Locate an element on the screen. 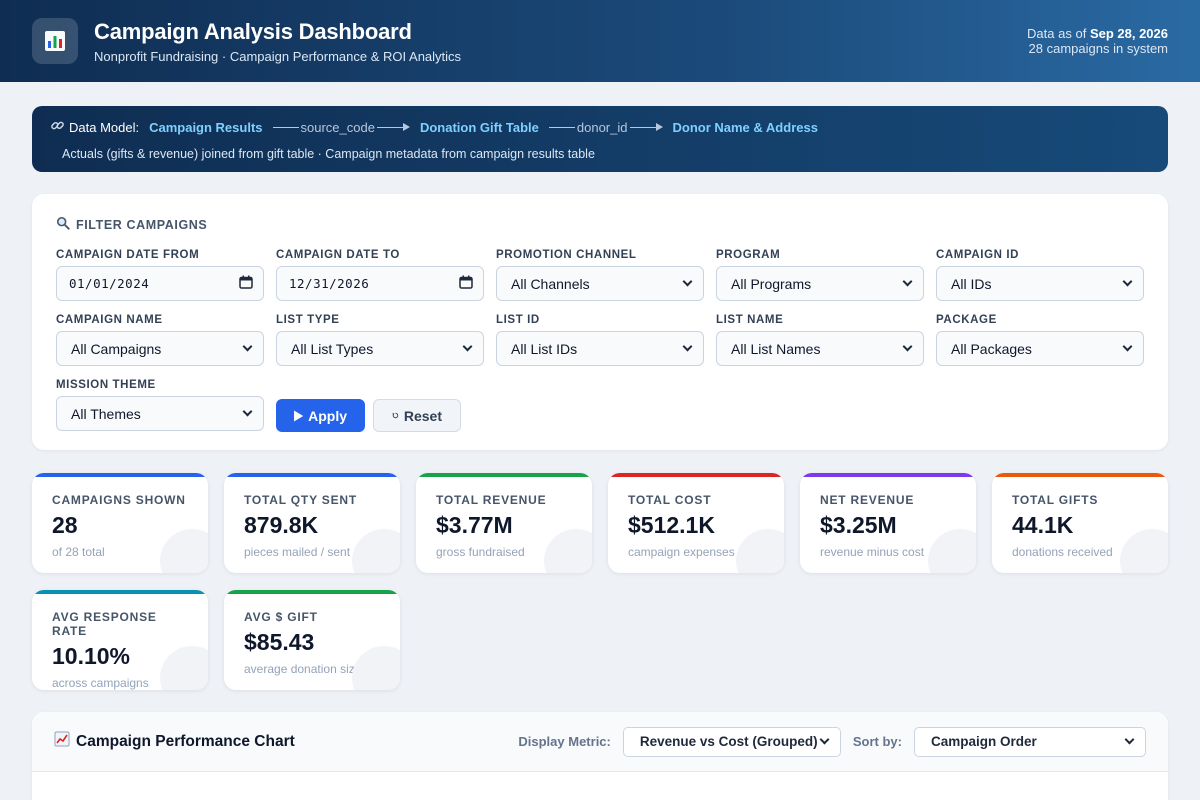 This screenshot has width=1200, height=800. campaign-date-to-date-input: 12/31/2026 is located at coordinates (380, 283).